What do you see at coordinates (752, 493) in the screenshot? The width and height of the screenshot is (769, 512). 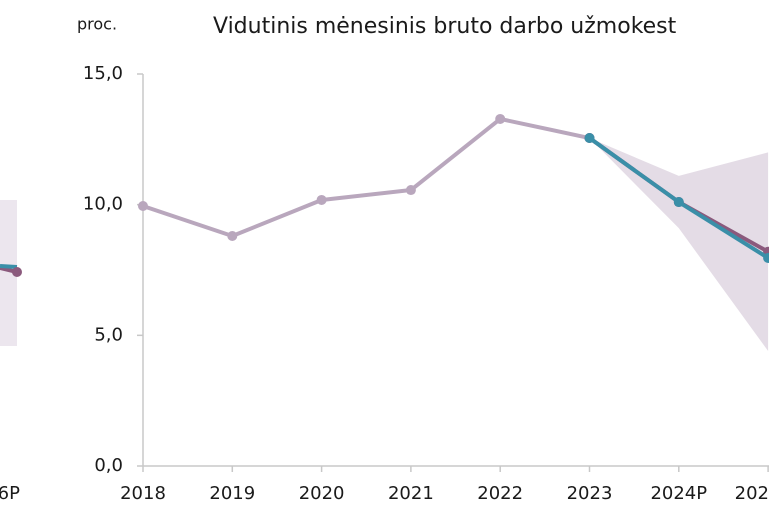 I see `x-tick-label: 202` at bounding box center [752, 493].